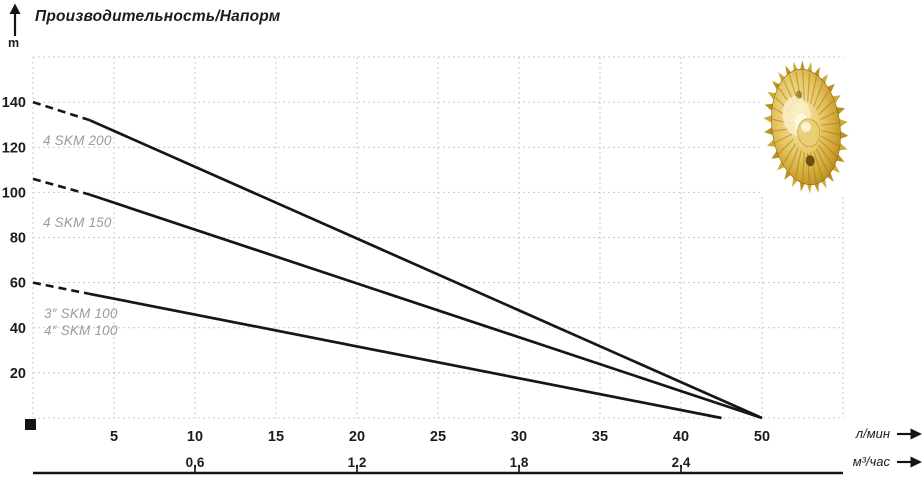  What do you see at coordinates (438, 437) in the screenshot?
I see `svg-text: 25` at bounding box center [438, 437].